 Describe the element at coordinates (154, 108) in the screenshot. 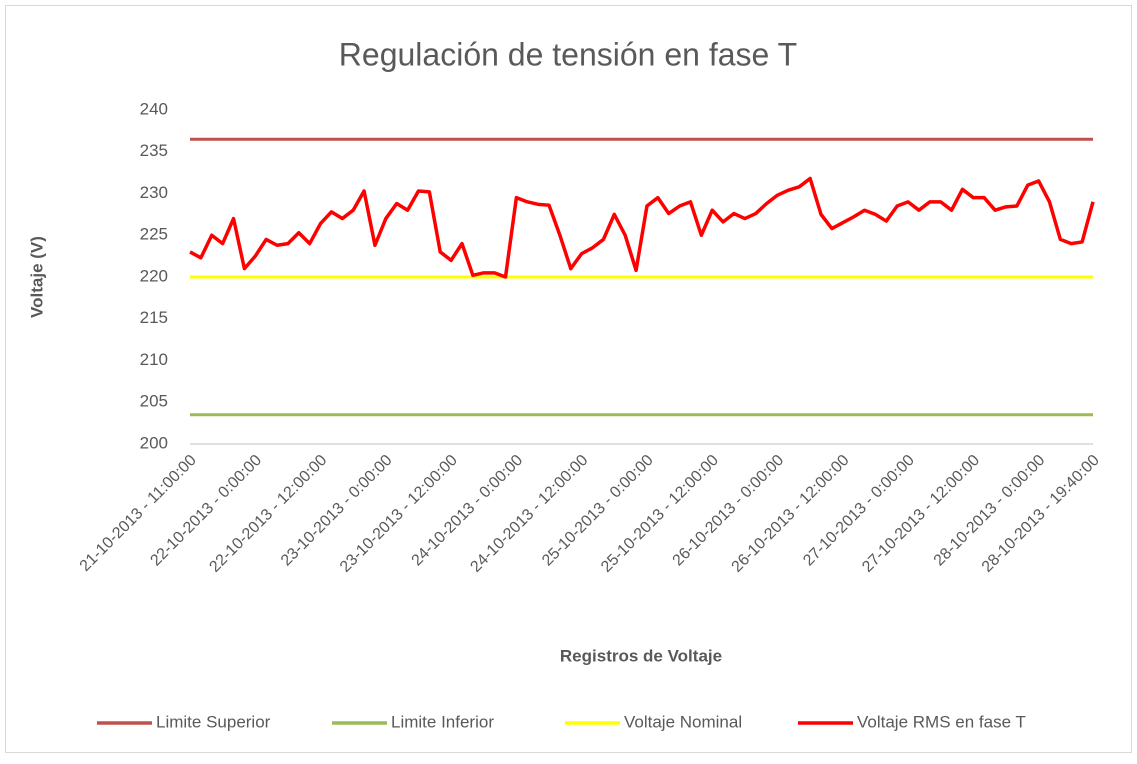

I see `y-tick-label: 240` at that location.